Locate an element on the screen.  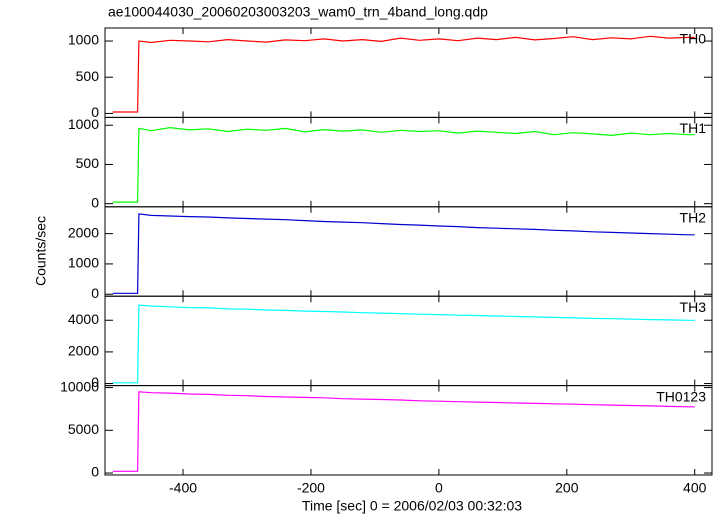
x-tick-label: -200 is located at coordinates (311, 488).